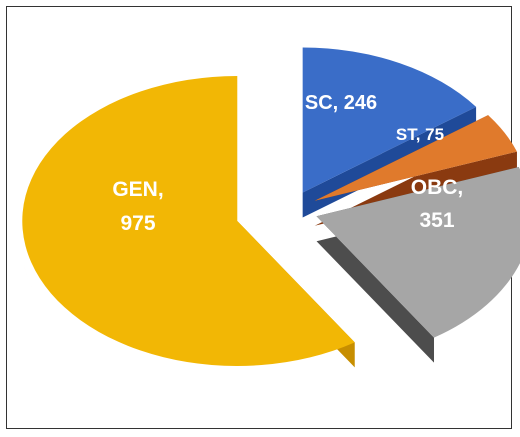 This screenshot has height=437, width=520. I want to click on data-label-gen-value: 975, so click(137, 223).